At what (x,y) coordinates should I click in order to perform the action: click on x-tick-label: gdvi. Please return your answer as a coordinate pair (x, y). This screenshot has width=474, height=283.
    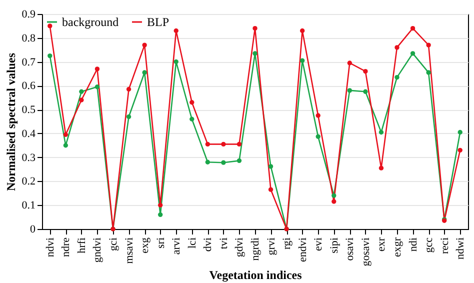
    Looking at the image, I should click on (240, 248).